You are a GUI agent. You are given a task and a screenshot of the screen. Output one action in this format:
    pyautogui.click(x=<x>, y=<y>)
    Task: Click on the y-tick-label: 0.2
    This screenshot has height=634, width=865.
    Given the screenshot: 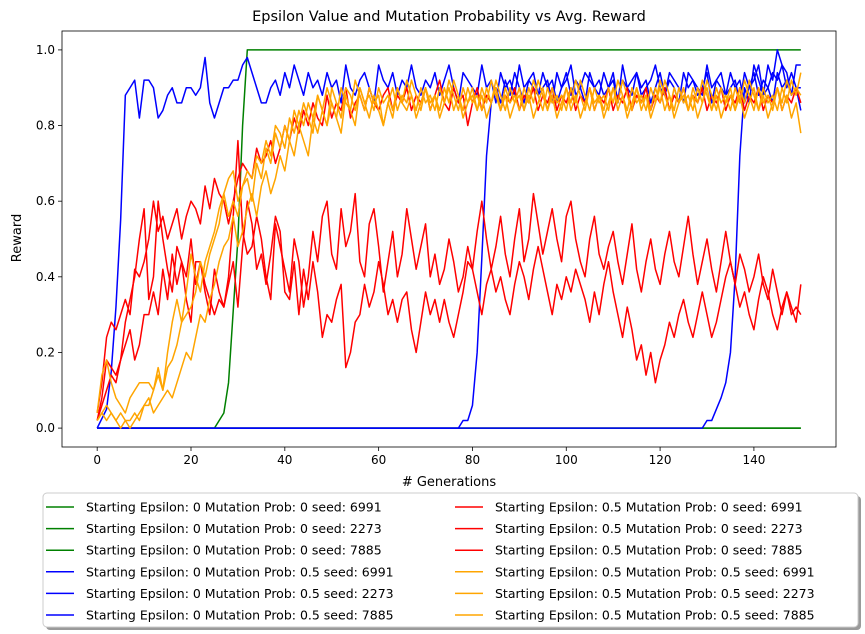 What is the action you would take?
    pyautogui.click(x=45, y=352)
    